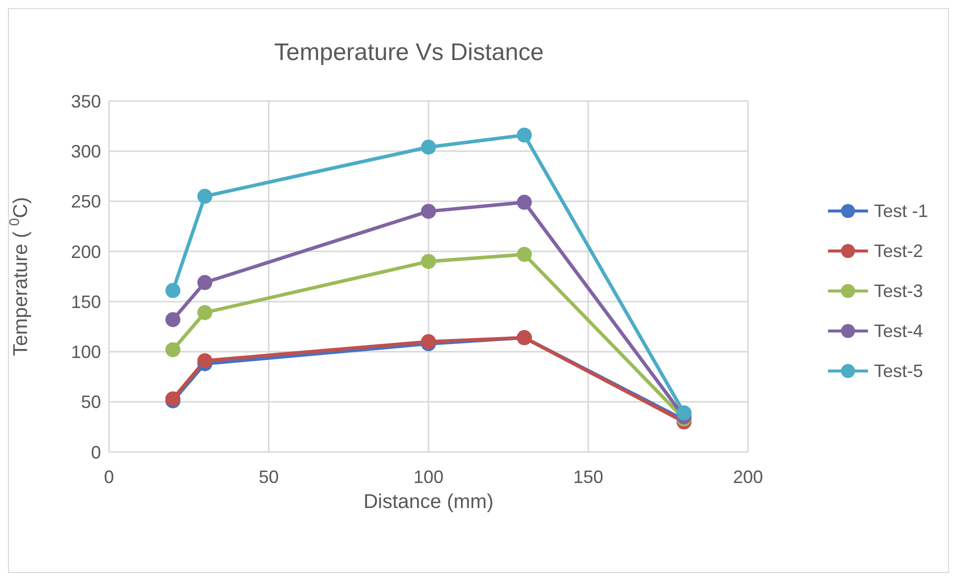 Image resolution: width=957 pixels, height=581 pixels. I want to click on y-tick-label: 100, so click(85, 352).